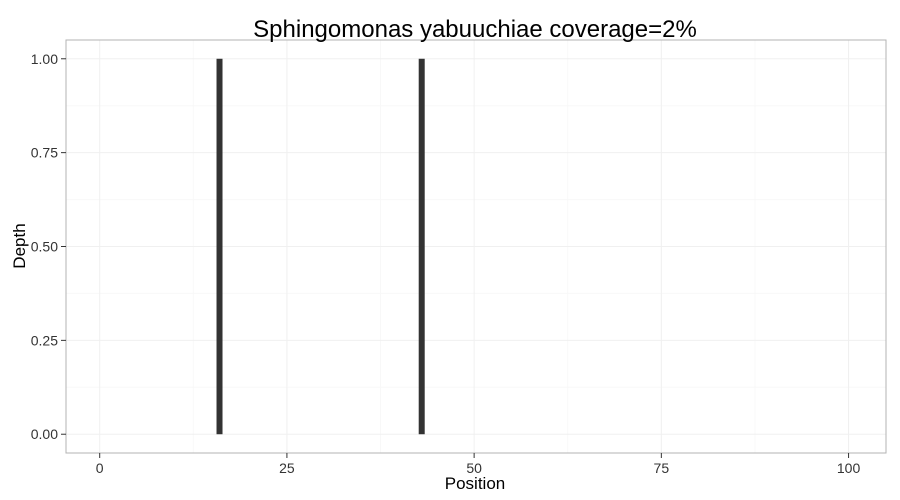  I want to click on x-axis-title: Position, so click(475, 483).